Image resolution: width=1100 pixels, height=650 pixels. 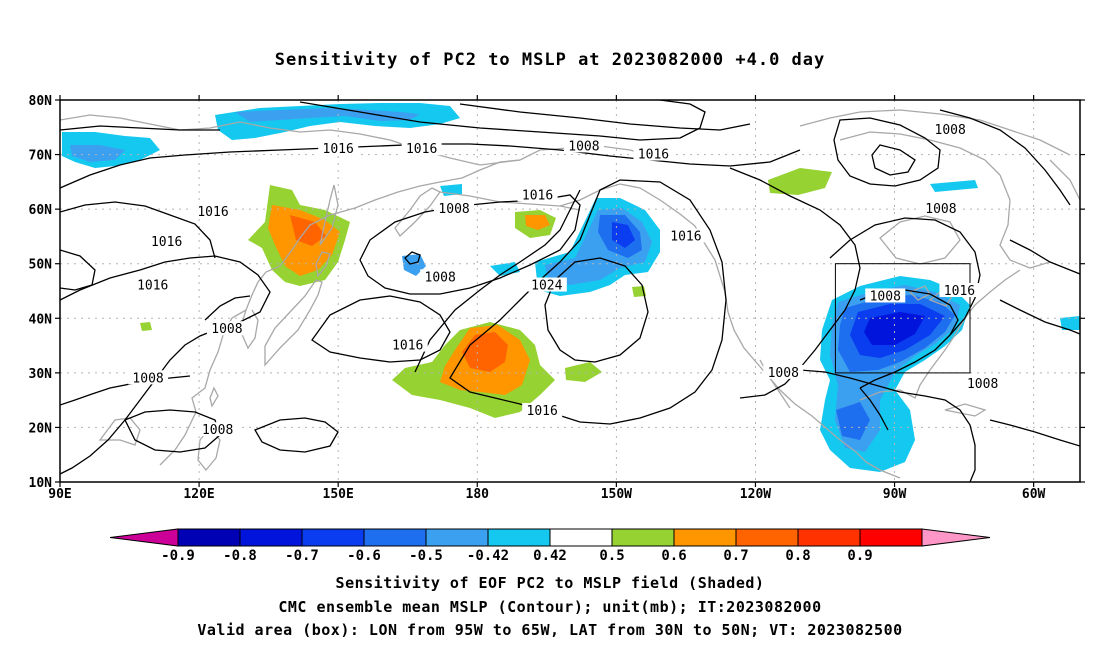 I want to click on lon-tick-label: 120E, so click(x=198, y=494).